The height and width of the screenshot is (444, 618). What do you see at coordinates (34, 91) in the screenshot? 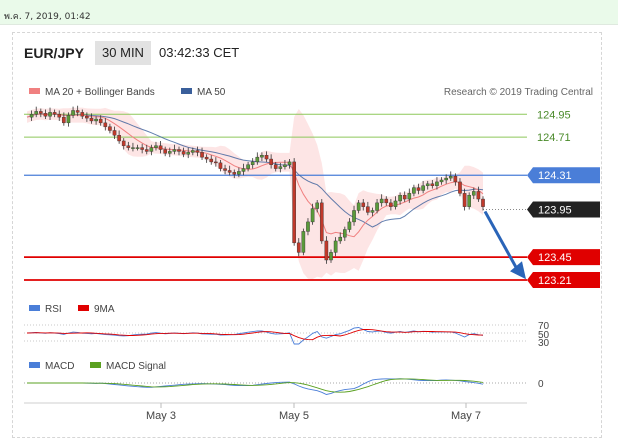
I see `ma20-legend-swatch` at bounding box center [34, 91].